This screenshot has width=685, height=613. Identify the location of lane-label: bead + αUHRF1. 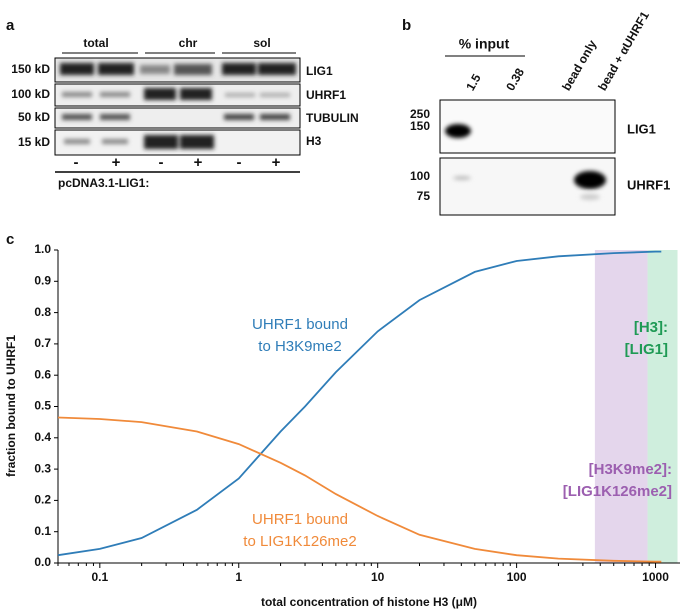
(623, 51).